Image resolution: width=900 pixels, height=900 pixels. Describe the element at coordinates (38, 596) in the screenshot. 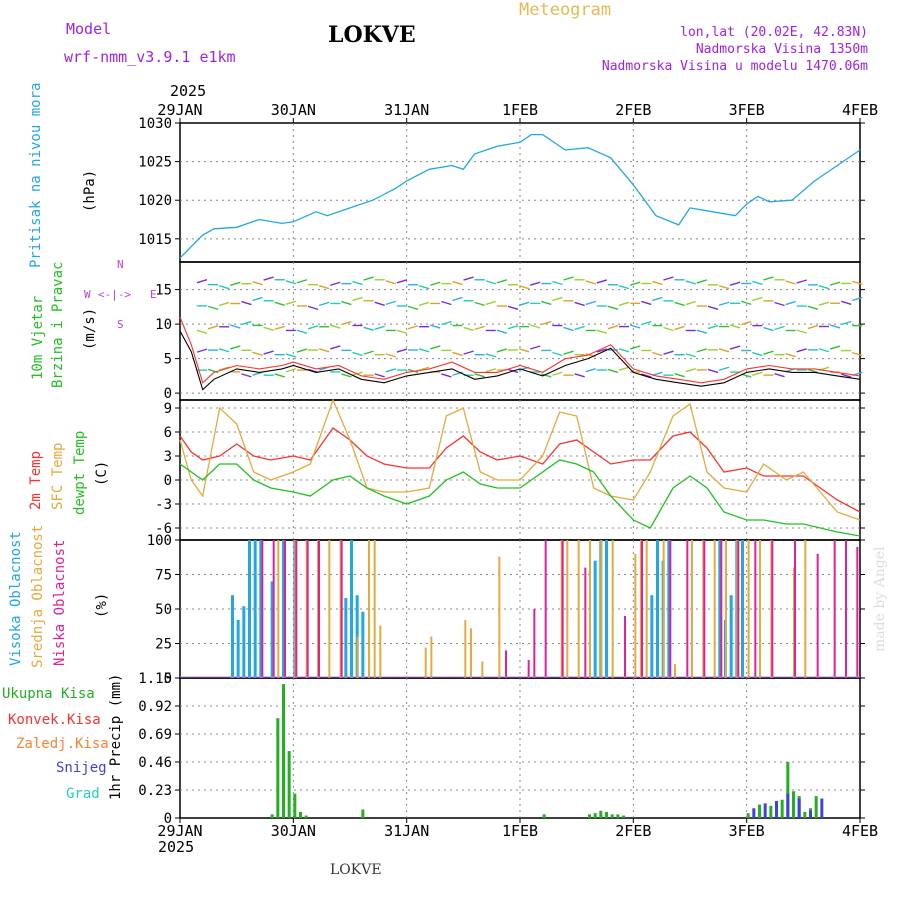

I see `cloud-ylabel2: Srednja Oblacnost` at that location.